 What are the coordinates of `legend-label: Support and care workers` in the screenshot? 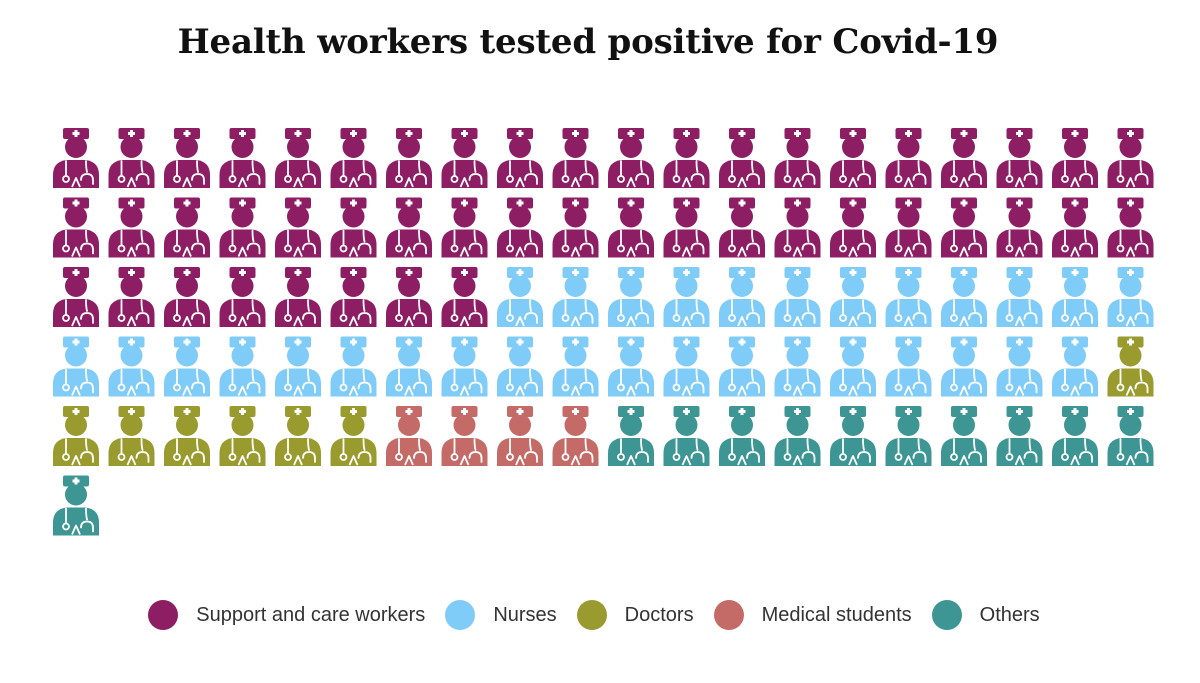 It's located at (311, 614).